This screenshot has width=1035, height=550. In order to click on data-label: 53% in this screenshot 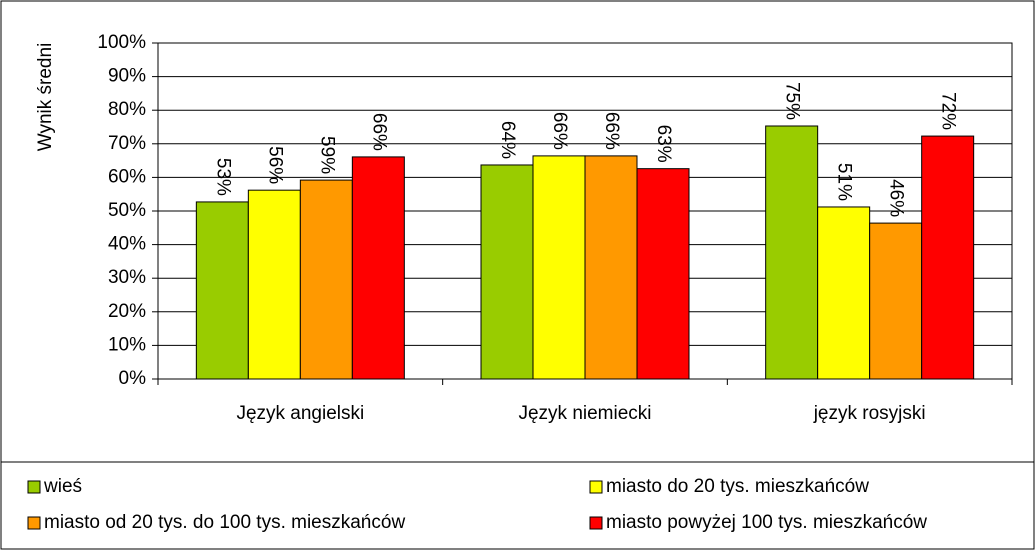, I will do `click(222, 177)`.